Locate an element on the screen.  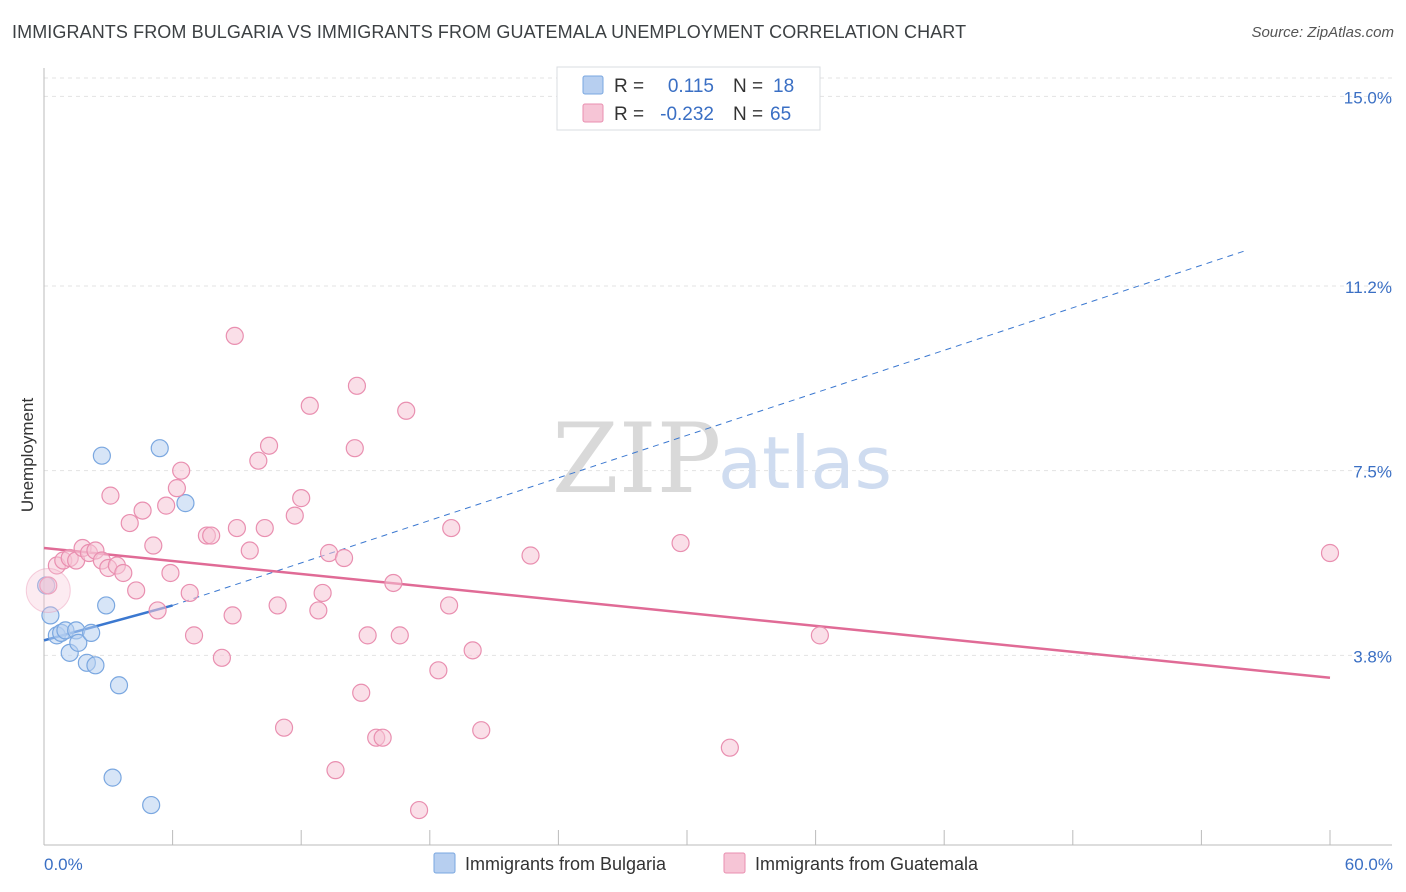
legend-bulgaria-label: Immigrants from Bulgaria is located at coordinates (566, 864).